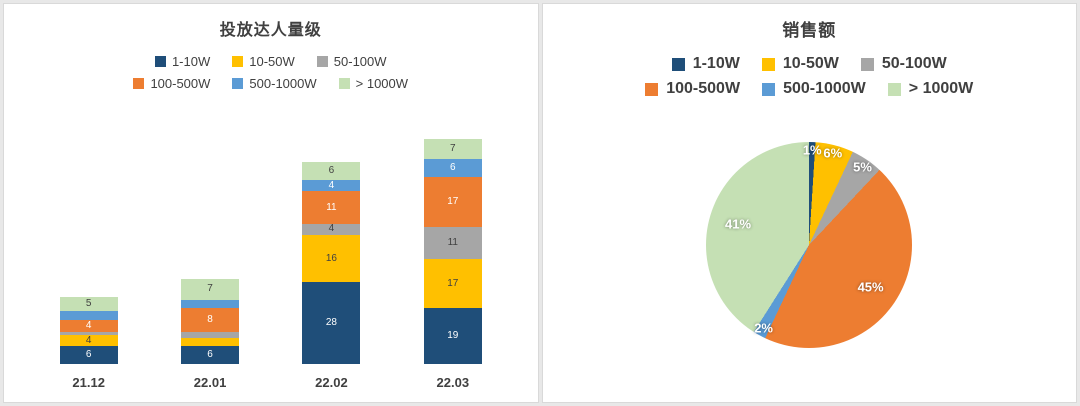  I want to click on x-axis: 21.12 22.01 22.02 22.03, so click(271, 382).